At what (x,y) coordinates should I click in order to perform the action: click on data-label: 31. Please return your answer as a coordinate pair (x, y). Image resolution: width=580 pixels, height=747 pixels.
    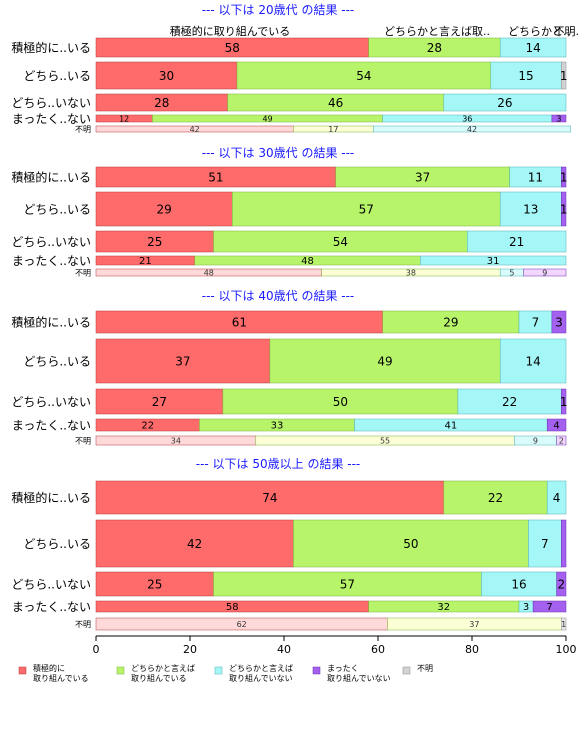
    Looking at the image, I should click on (493, 261).